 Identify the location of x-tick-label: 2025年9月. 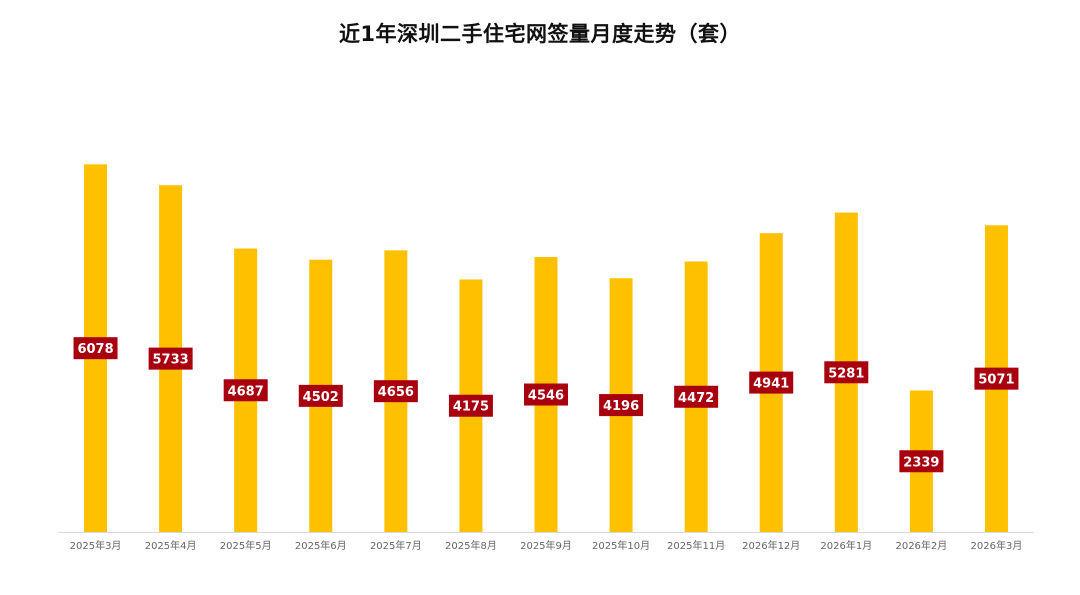
(546, 545).